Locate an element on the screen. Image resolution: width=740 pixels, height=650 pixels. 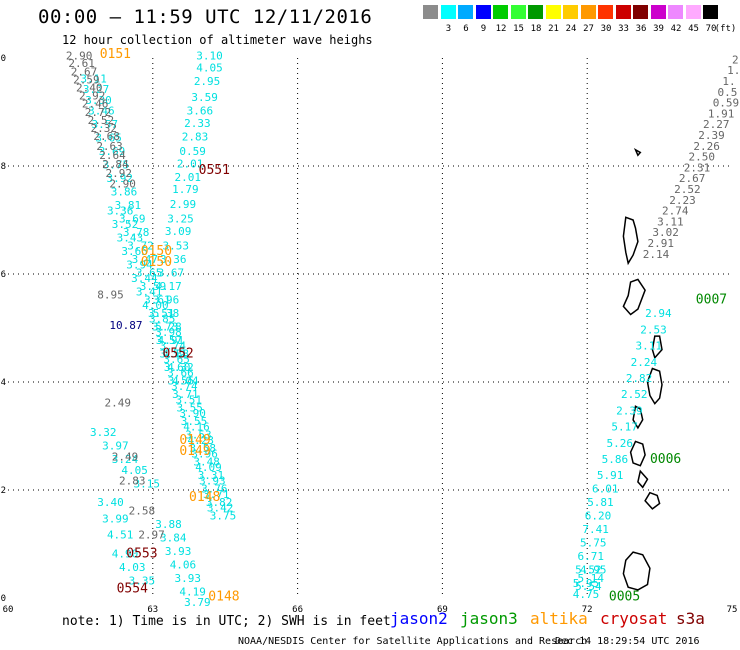
wave-height-label: 3.52 is located at coordinates (125, 224).